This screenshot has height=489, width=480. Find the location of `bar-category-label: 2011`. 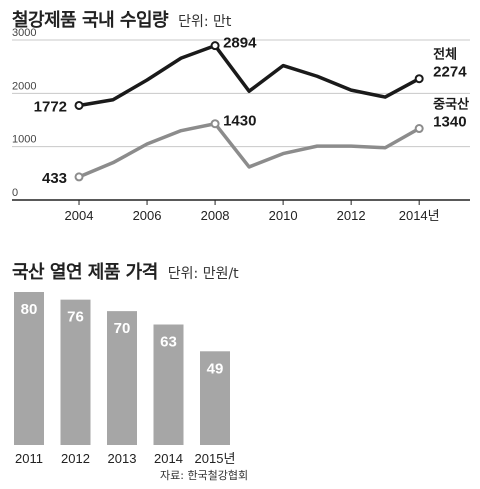

bar-category-label: 2011 is located at coordinates (29, 458).